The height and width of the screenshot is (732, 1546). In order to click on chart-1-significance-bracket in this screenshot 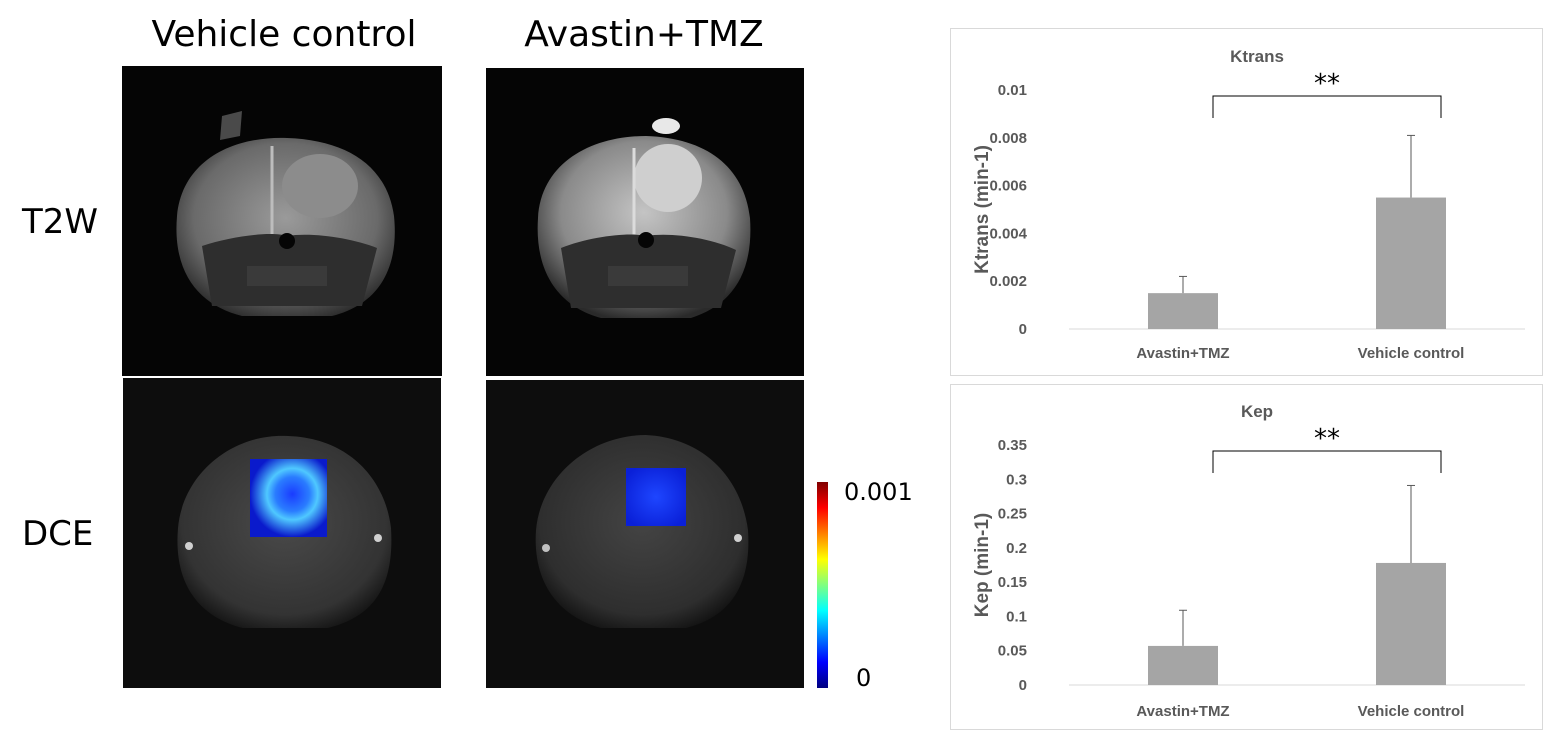, I will do `click(1327, 461)`.